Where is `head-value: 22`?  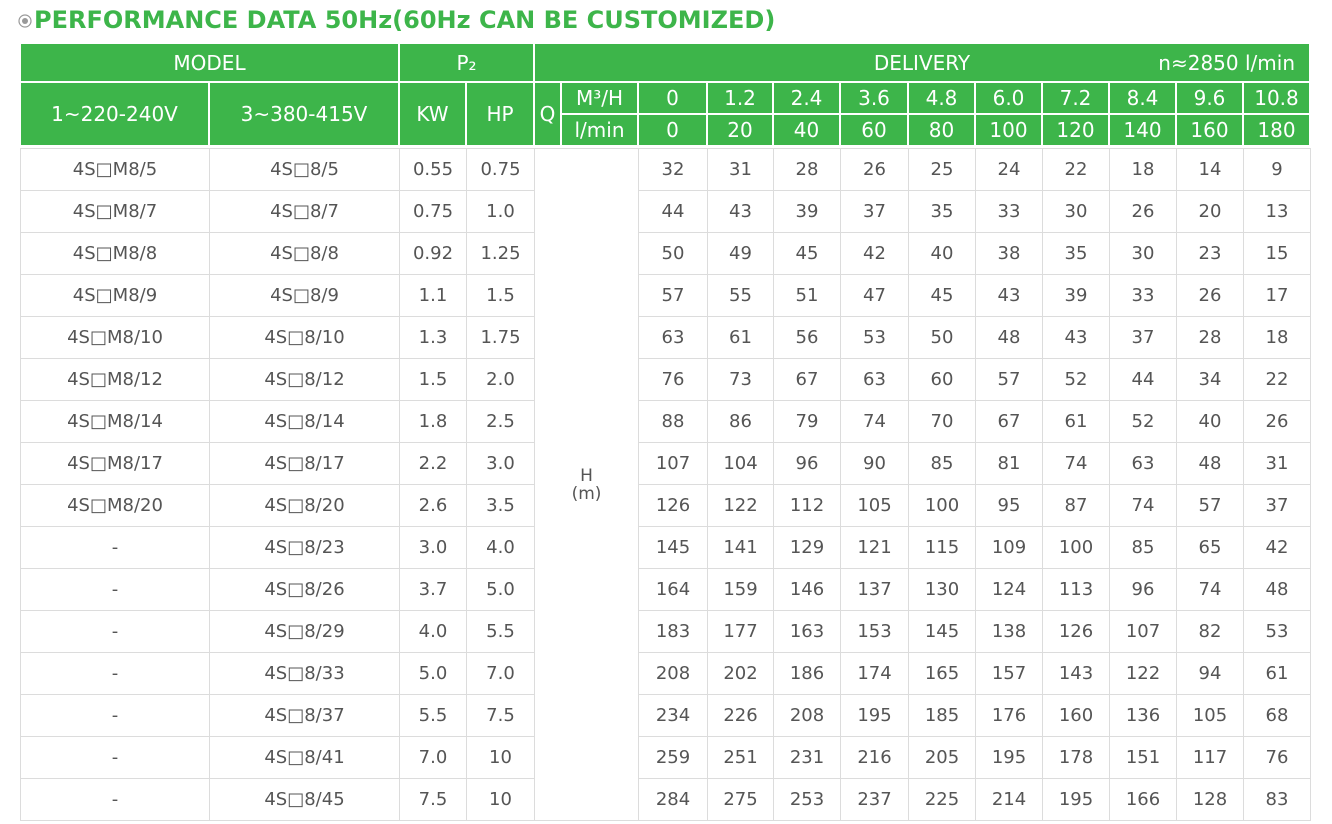
head-value: 22 is located at coordinates (1076, 169).